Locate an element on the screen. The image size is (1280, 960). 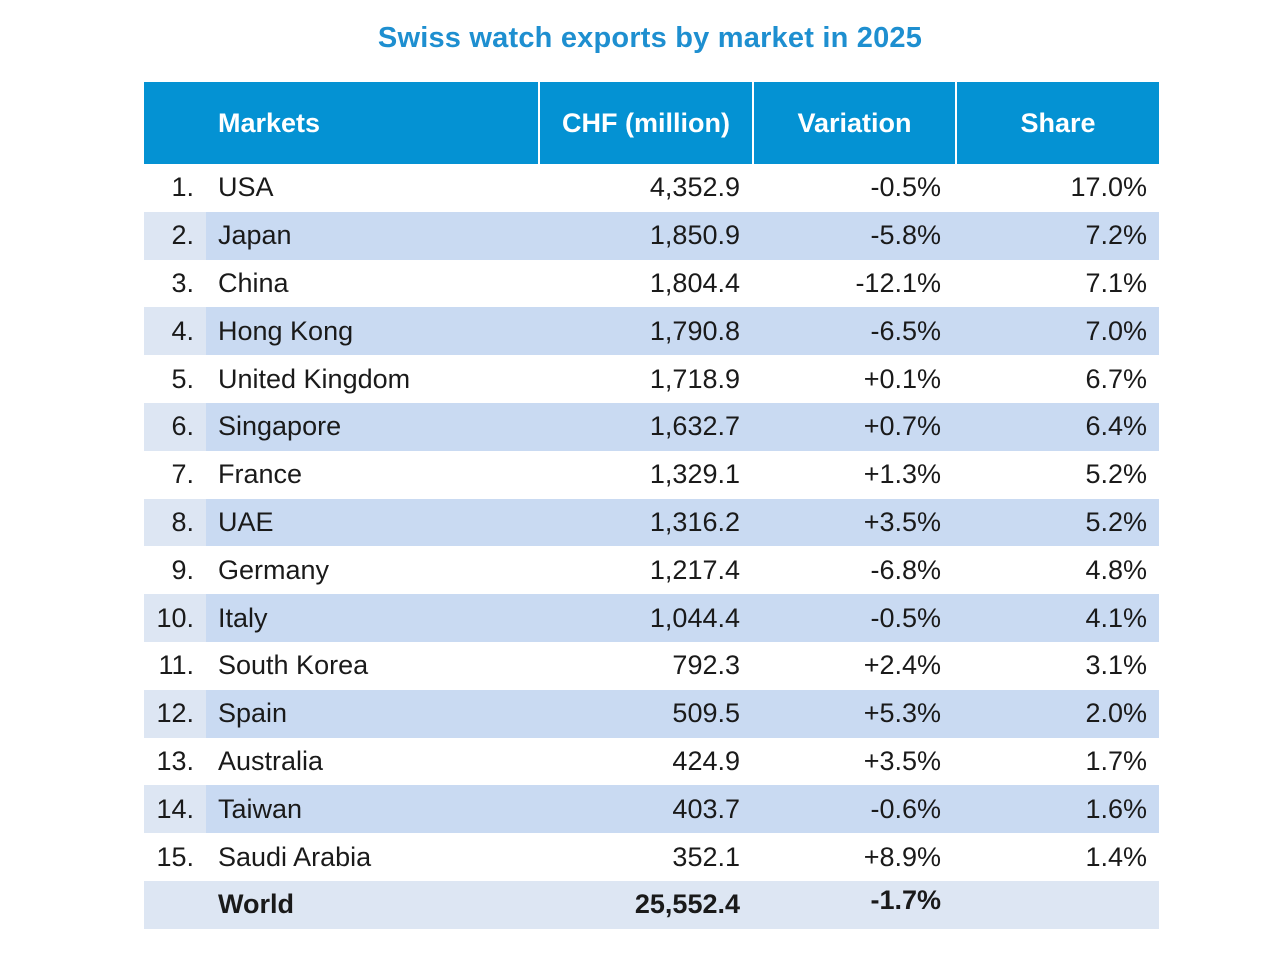
row-market: USA is located at coordinates (246, 187).